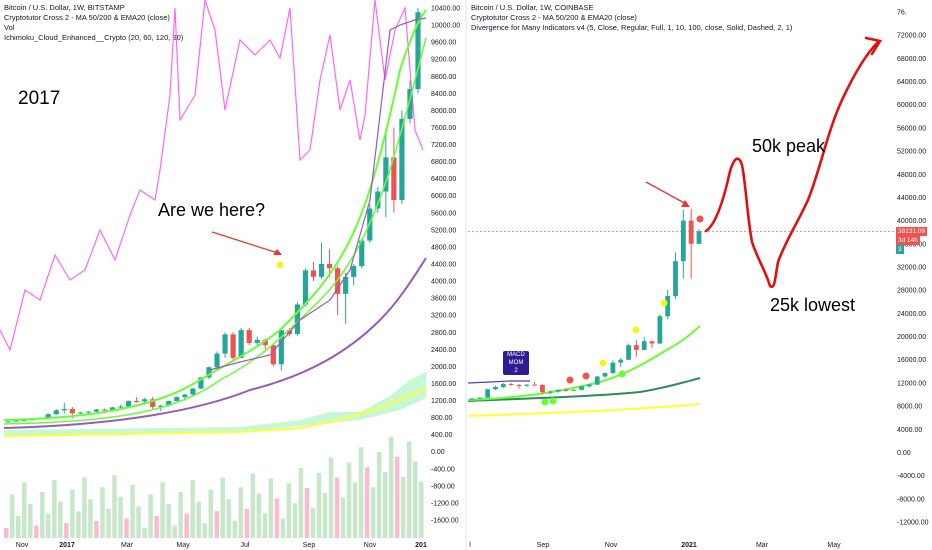 Image resolution: width=932 pixels, height=550 pixels. Describe the element at coordinates (183, 545) in the screenshot. I see `left-time-tick: May` at that location.